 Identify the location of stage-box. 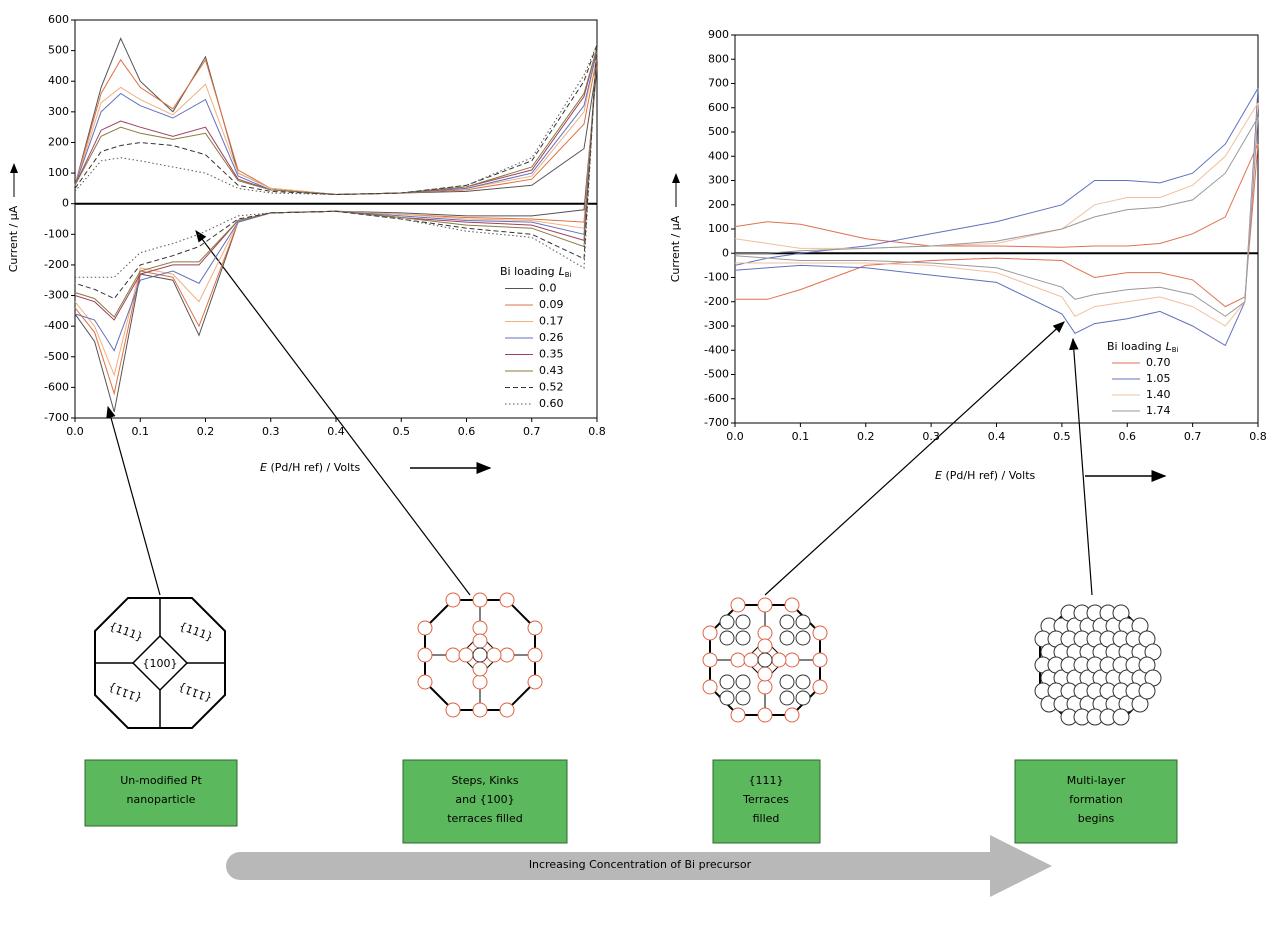
(1096, 801).